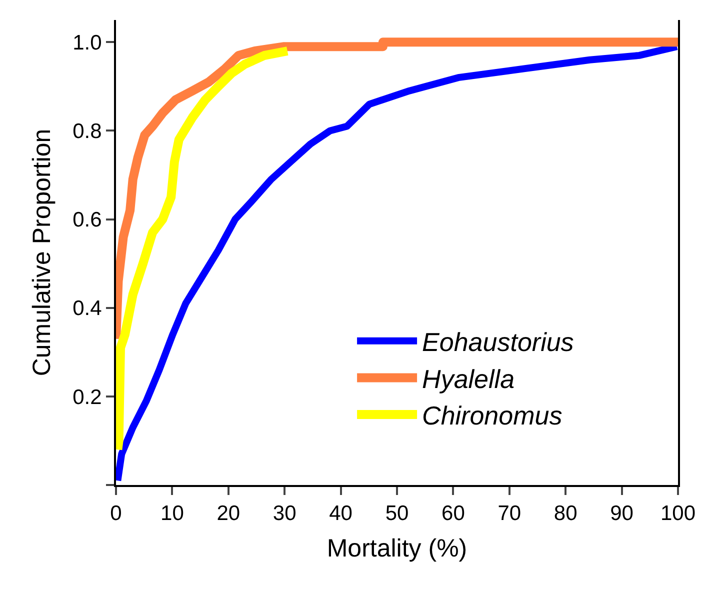 The width and height of the screenshot is (712, 590). What do you see at coordinates (678, 514) in the screenshot?
I see `x-tick-label: 100` at bounding box center [678, 514].